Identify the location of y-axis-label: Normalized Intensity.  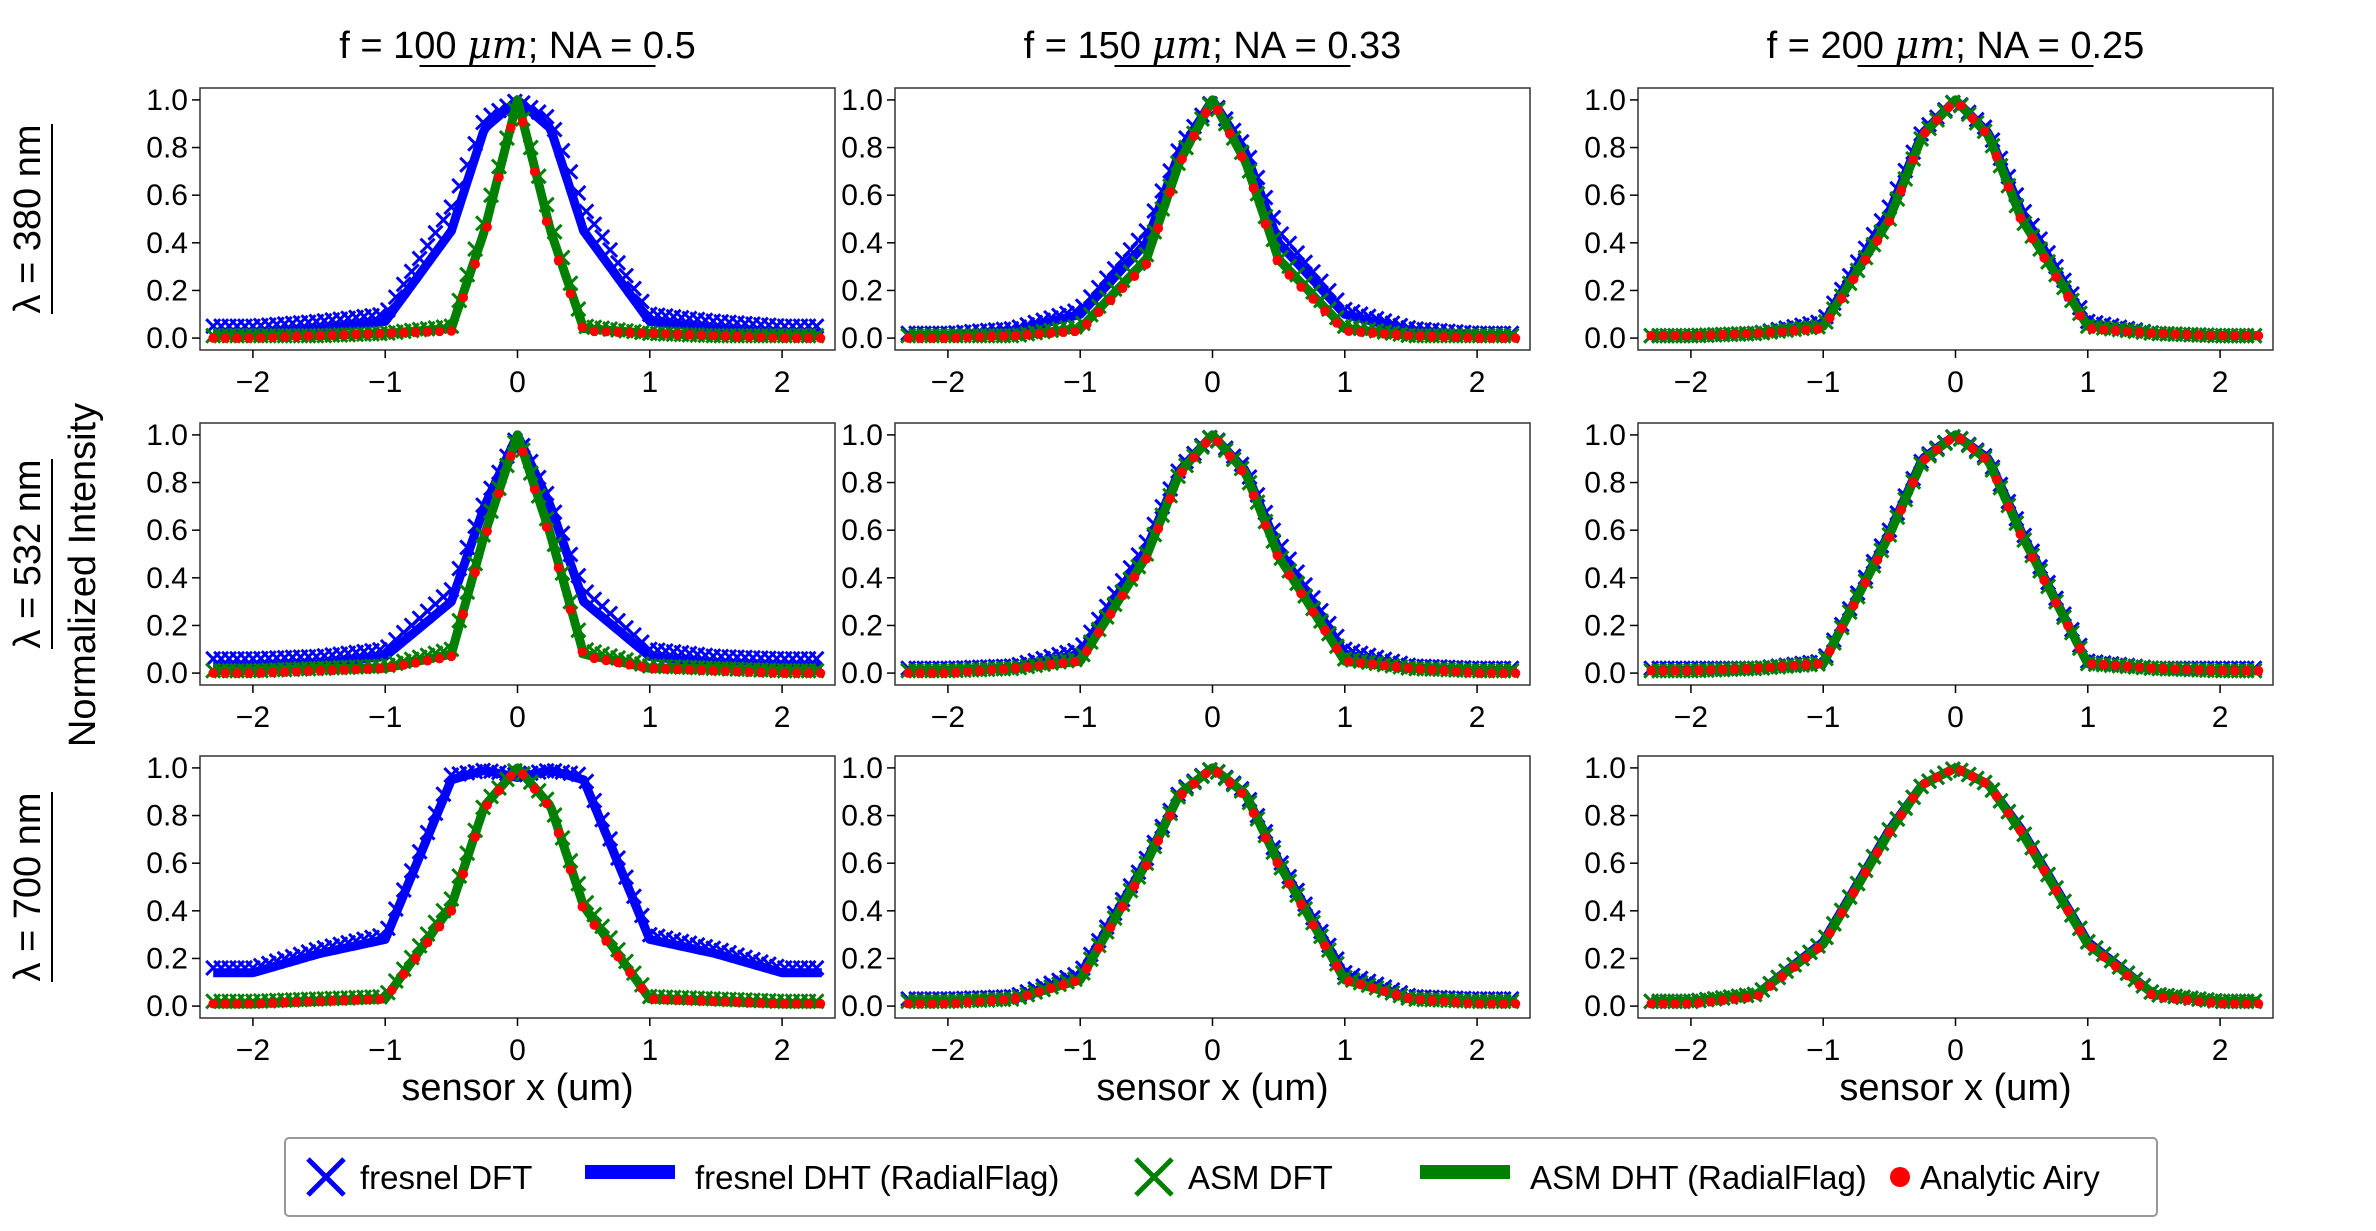
(83, 575).